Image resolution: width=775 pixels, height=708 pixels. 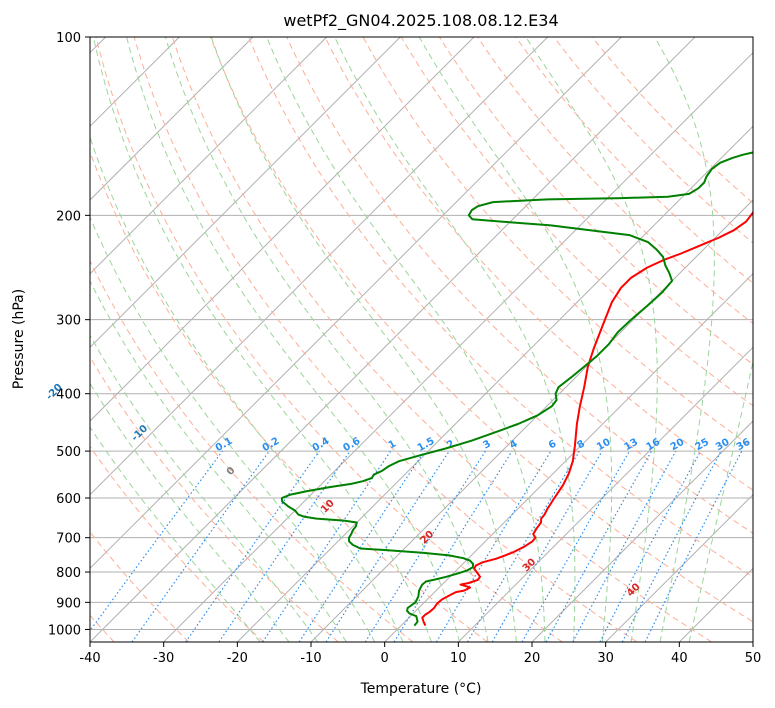 What do you see at coordinates (68, 499) in the screenshot?
I see `y-tick-label: 600` at bounding box center [68, 499].